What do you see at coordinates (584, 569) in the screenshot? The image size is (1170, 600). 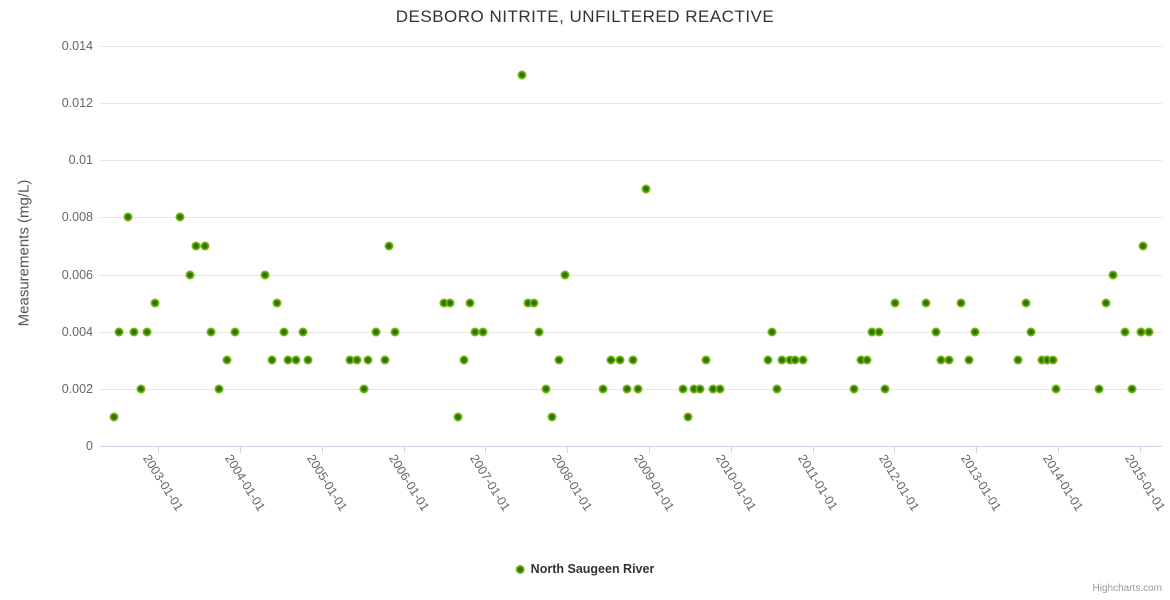 I see `legend-item-north-saugeen-river: North Saugeen River` at bounding box center [584, 569].